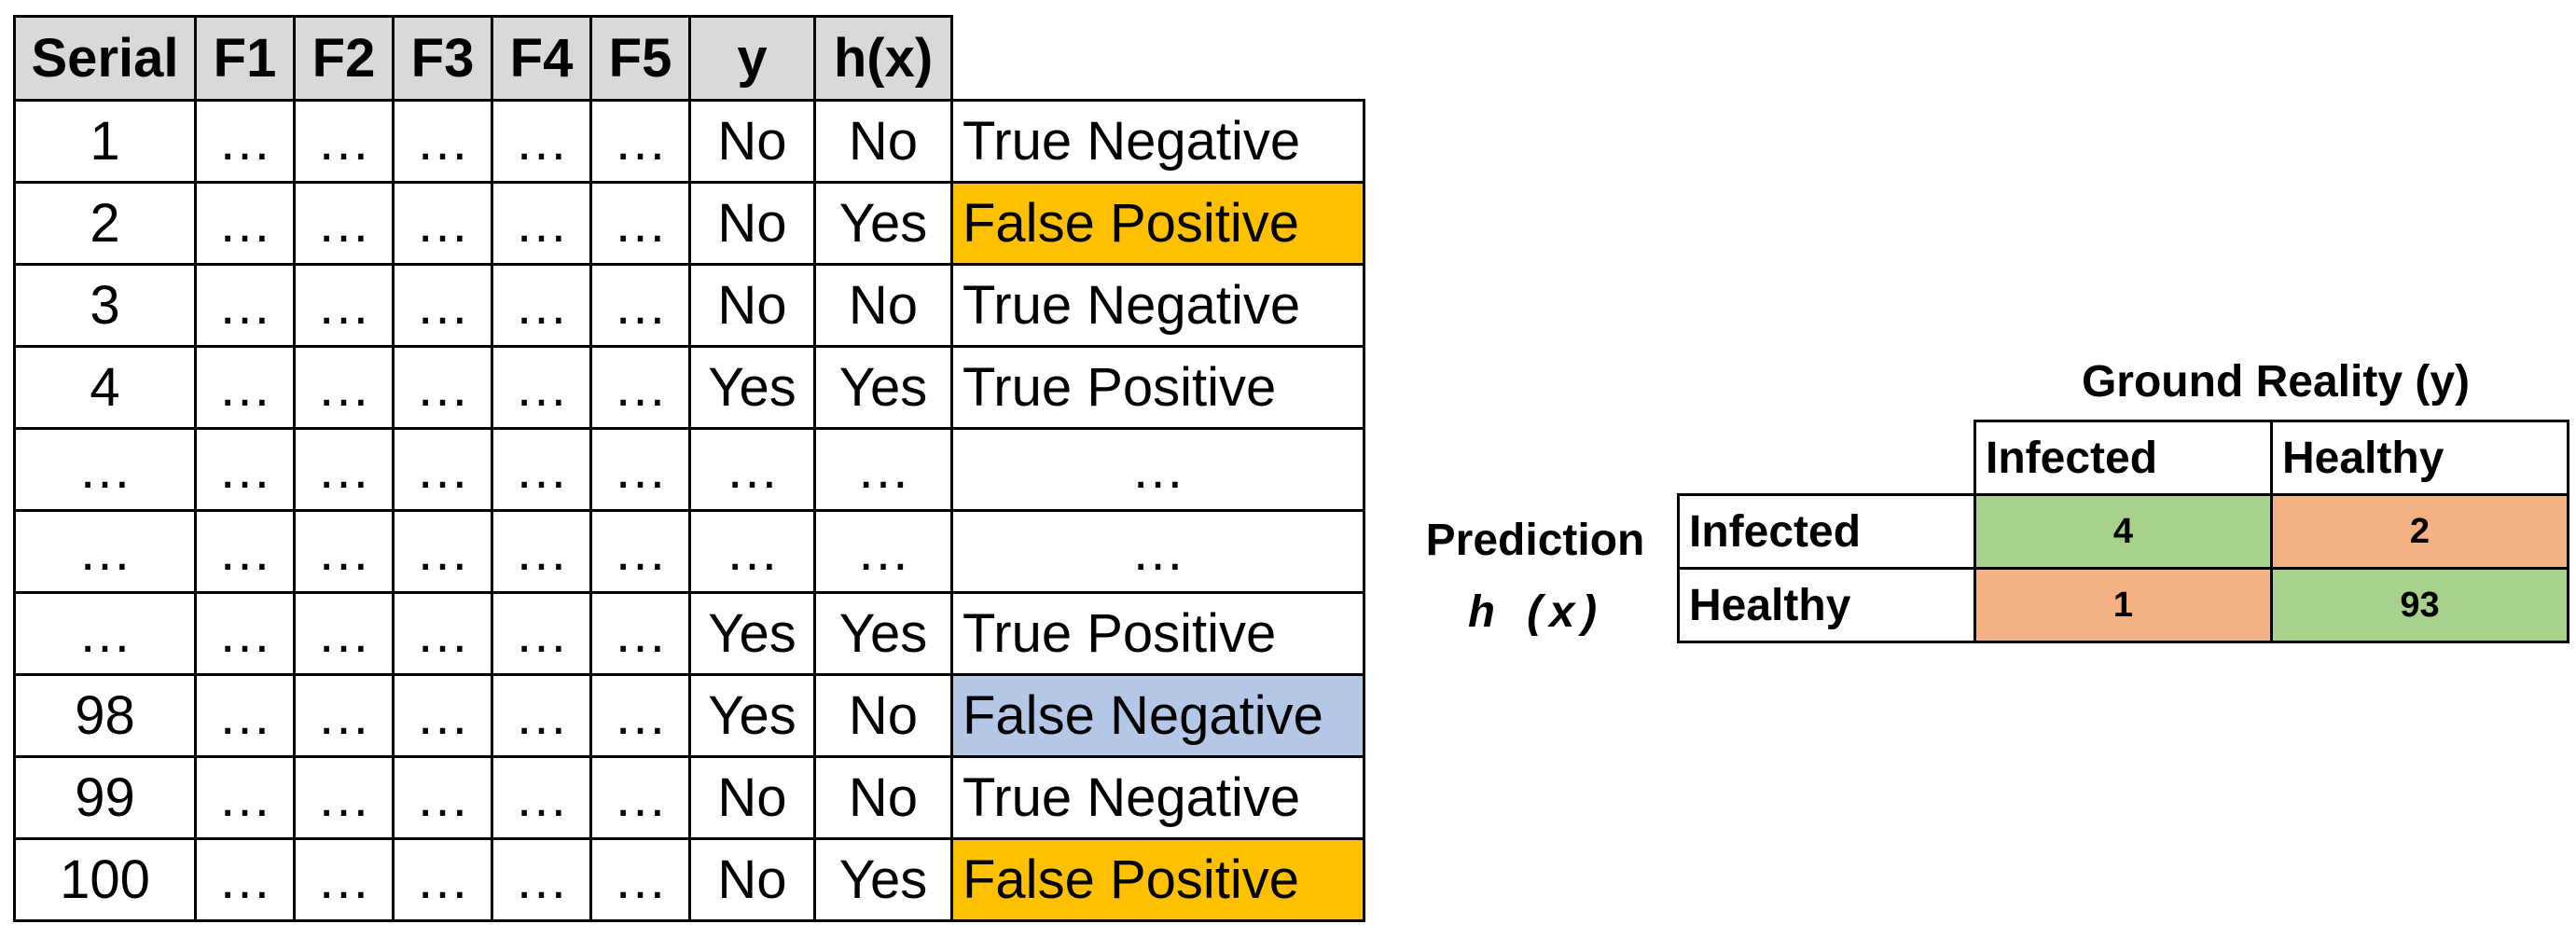 This screenshot has width=2576, height=938. I want to click on cm-col-header-infected: Infected, so click(2123, 458).